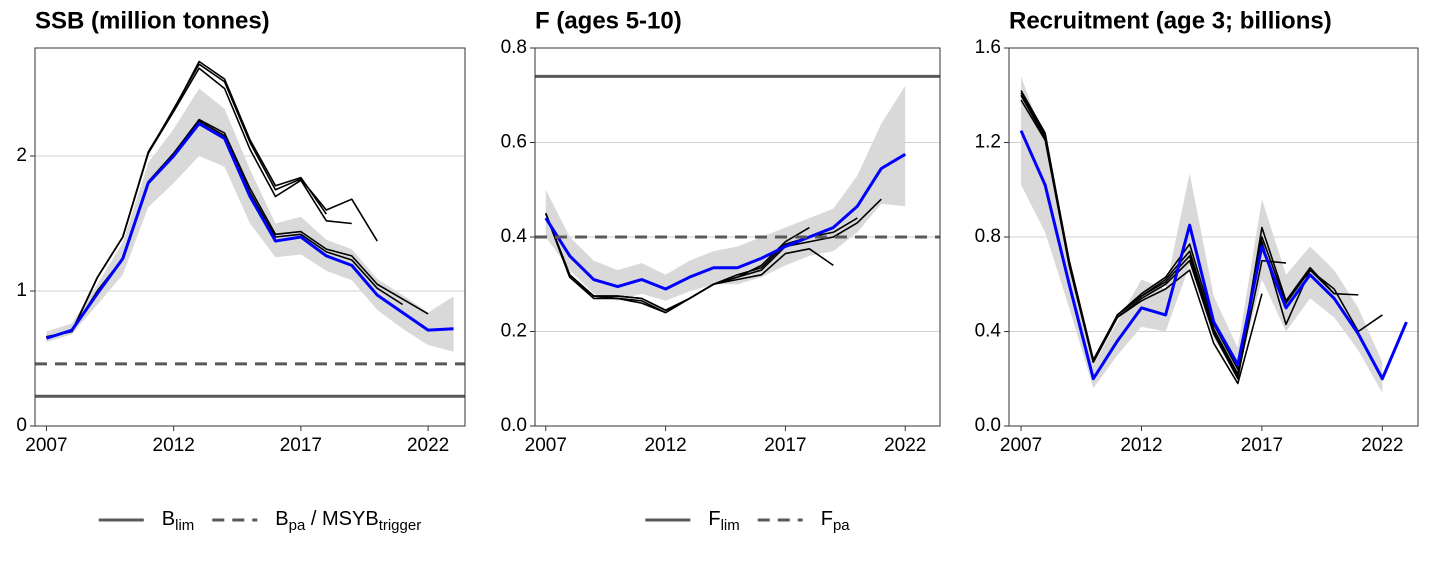 The width and height of the screenshot is (1430, 571). I want to click on y-tick-label: 1.6, so click(988, 47).